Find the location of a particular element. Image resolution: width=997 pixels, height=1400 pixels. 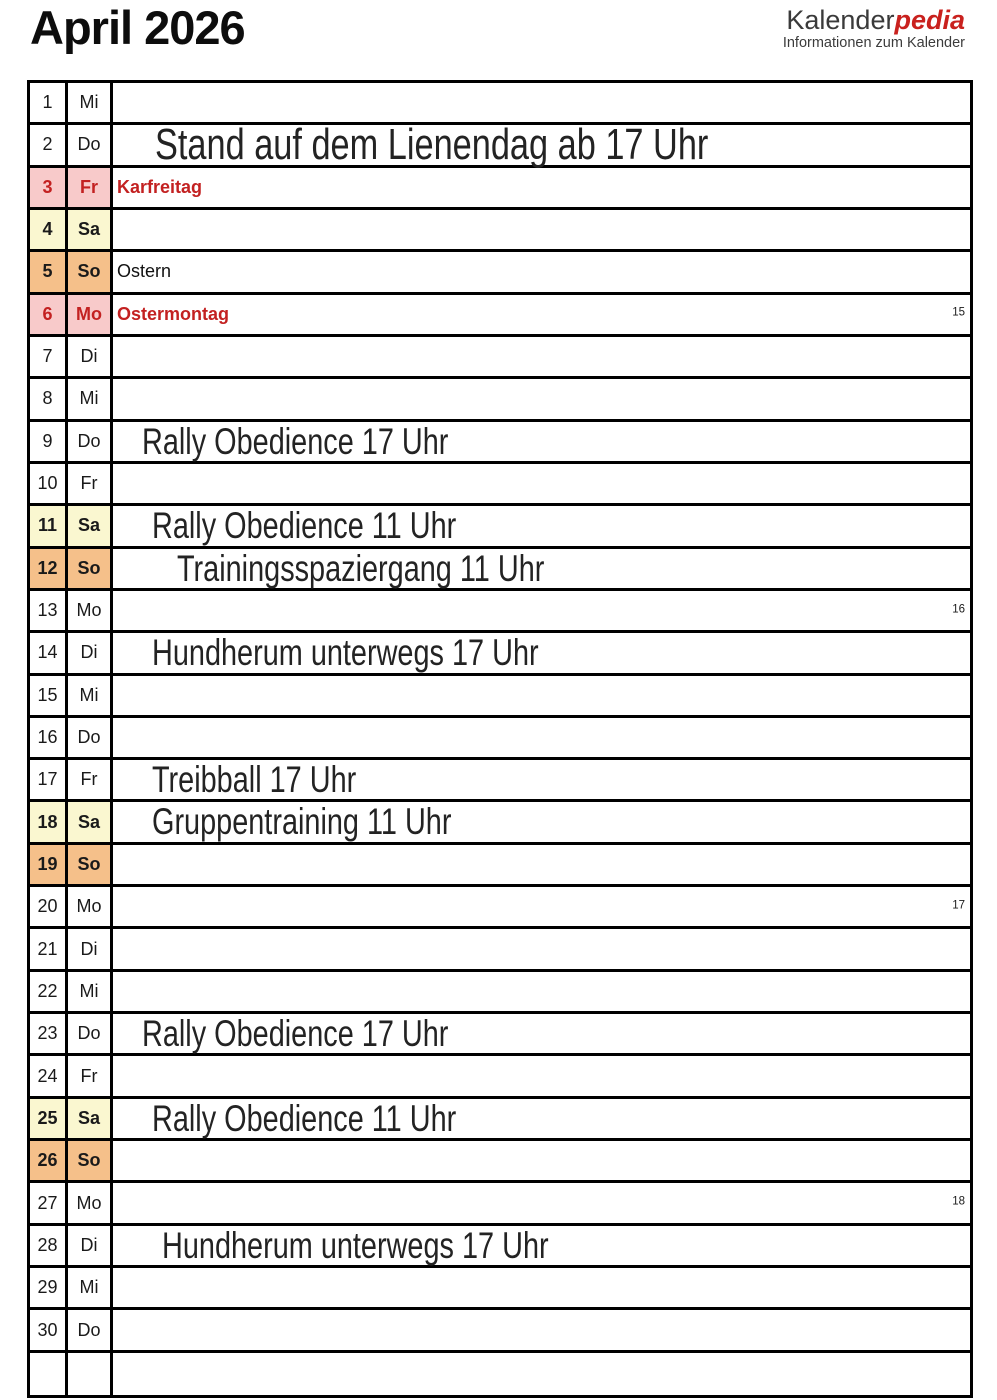

event-text: Gruppentraining 11 Uhr is located at coordinates (302, 822).